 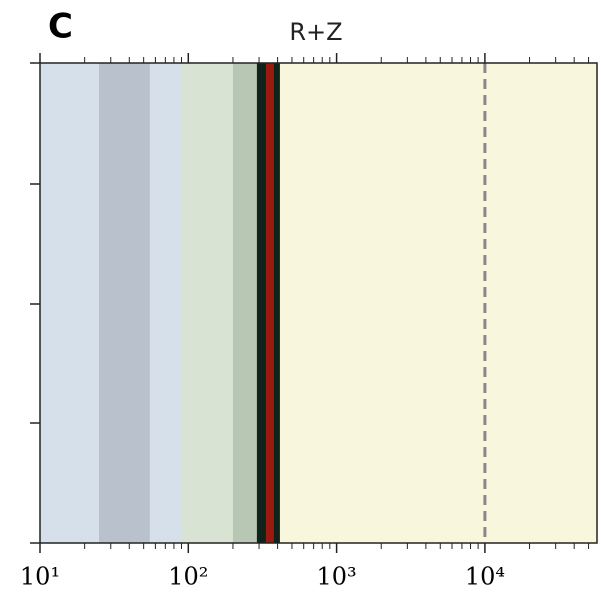 What do you see at coordinates (315, 32) in the screenshot?
I see `chart-title: R+Z` at bounding box center [315, 32].